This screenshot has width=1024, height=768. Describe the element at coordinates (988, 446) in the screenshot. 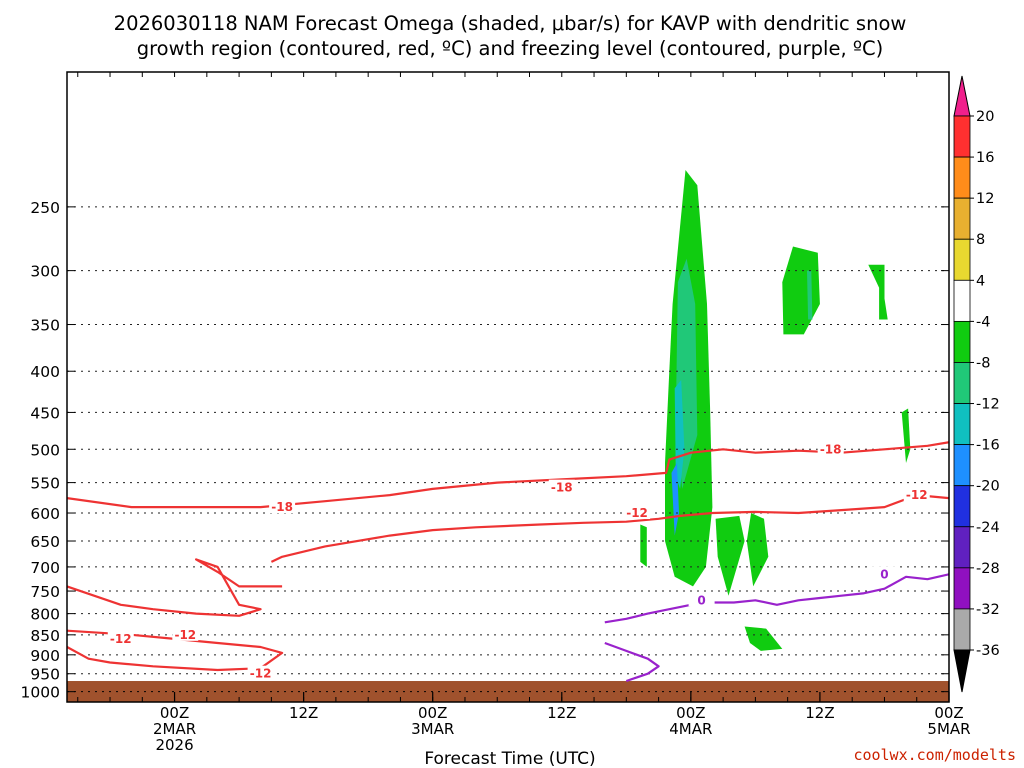

I see `colorbar-label: -16` at that location.